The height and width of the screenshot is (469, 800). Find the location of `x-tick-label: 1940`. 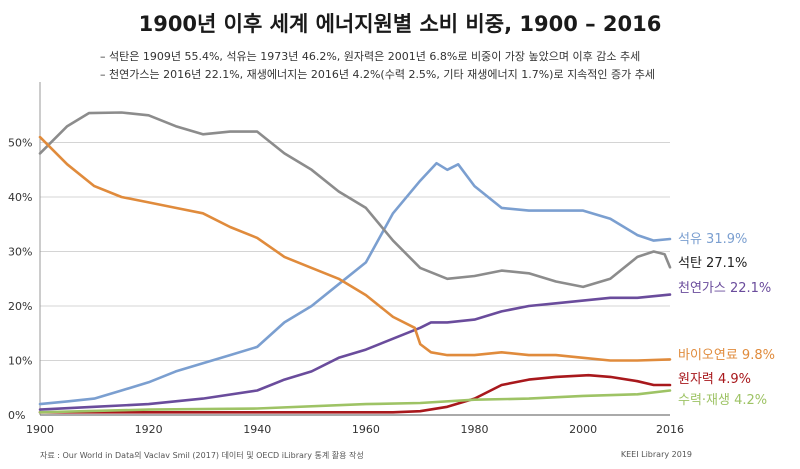

x-tick-label: 1940 is located at coordinates (257, 429).